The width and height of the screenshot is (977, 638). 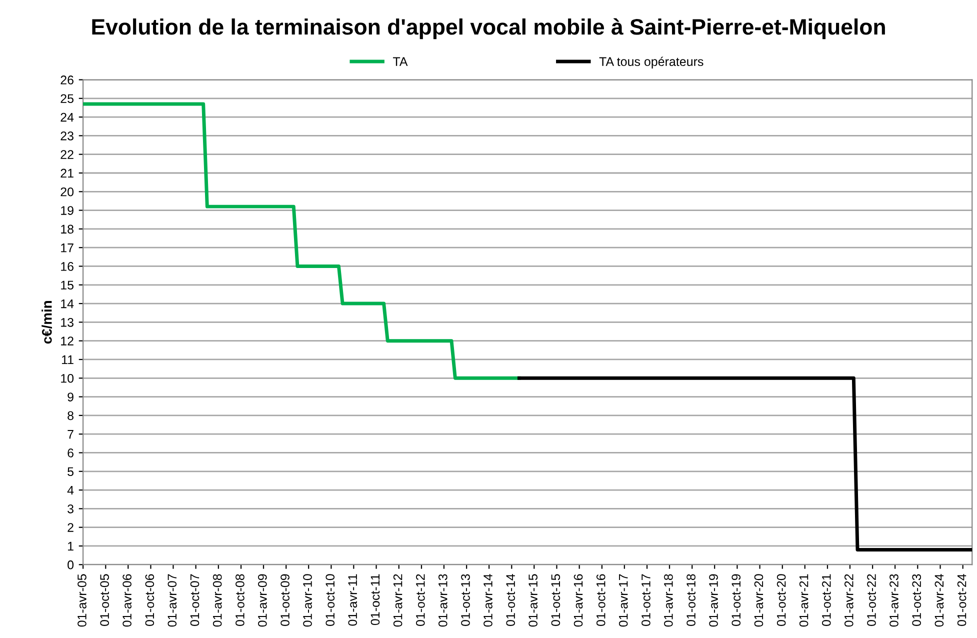 I want to click on y-tick-label: 26, so click(x=67, y=80).